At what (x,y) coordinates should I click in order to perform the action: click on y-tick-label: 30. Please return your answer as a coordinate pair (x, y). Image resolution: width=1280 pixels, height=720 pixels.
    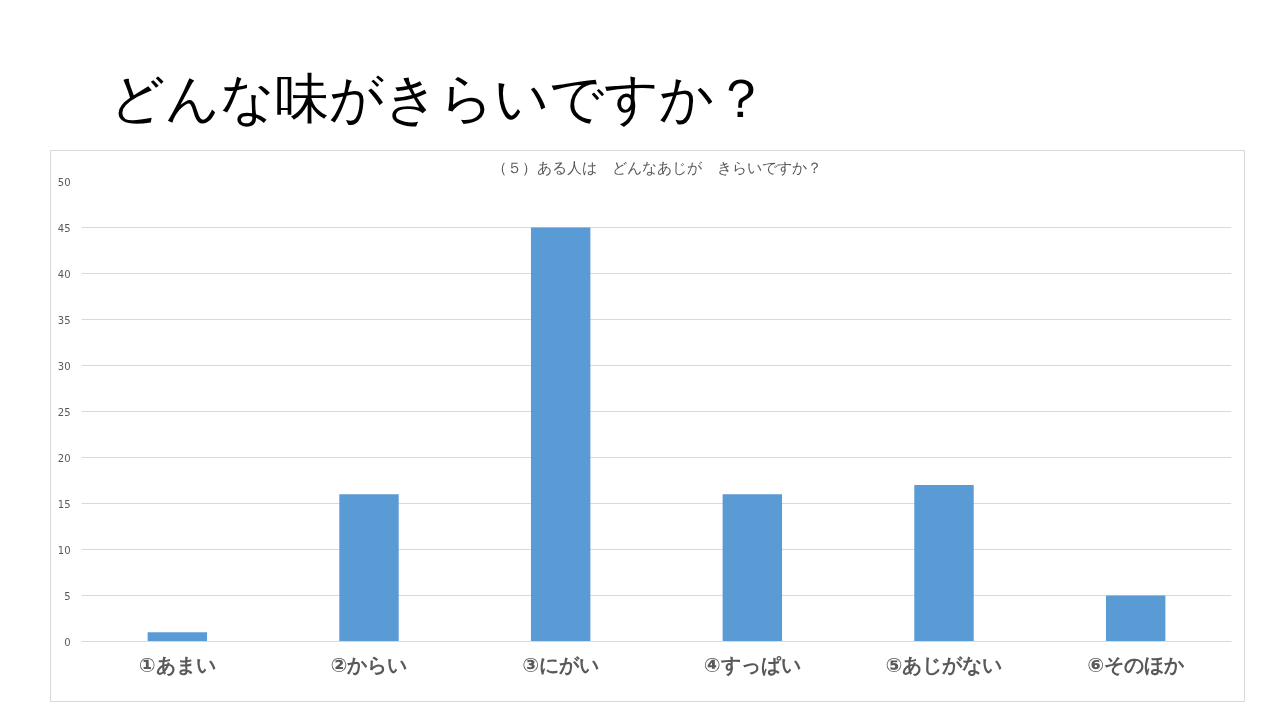
    Looking at the image, I should click on (64, 366).